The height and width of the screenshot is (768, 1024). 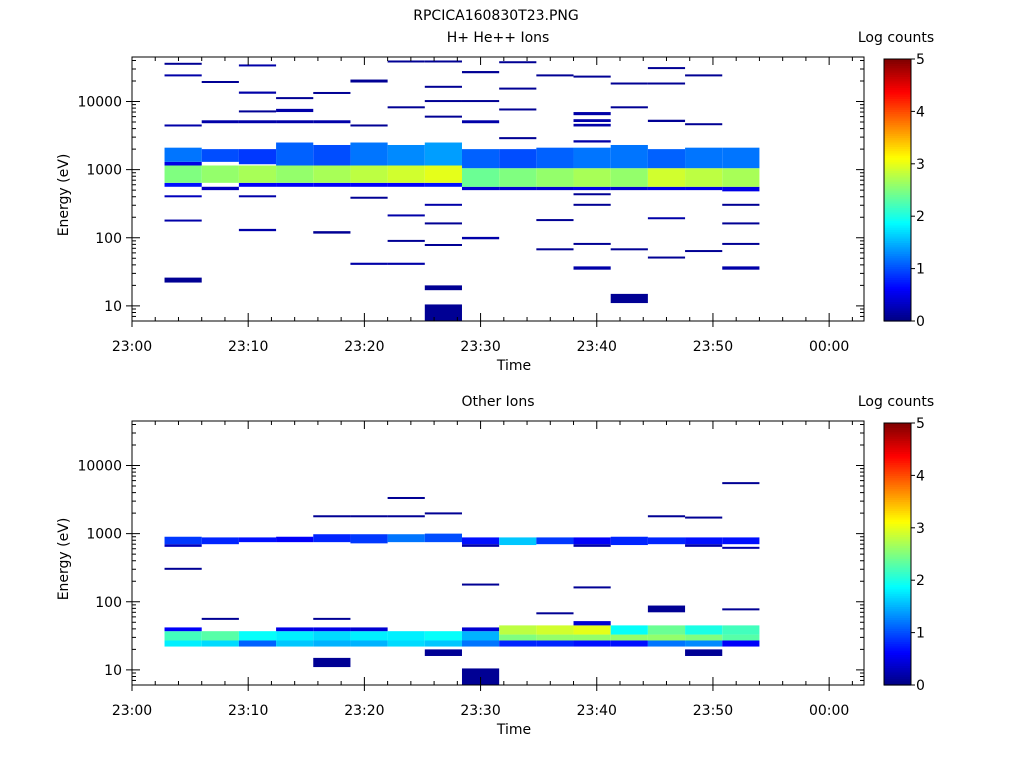 I want to click on colorbar-tick-label: 3, so click(x=920, y=529).